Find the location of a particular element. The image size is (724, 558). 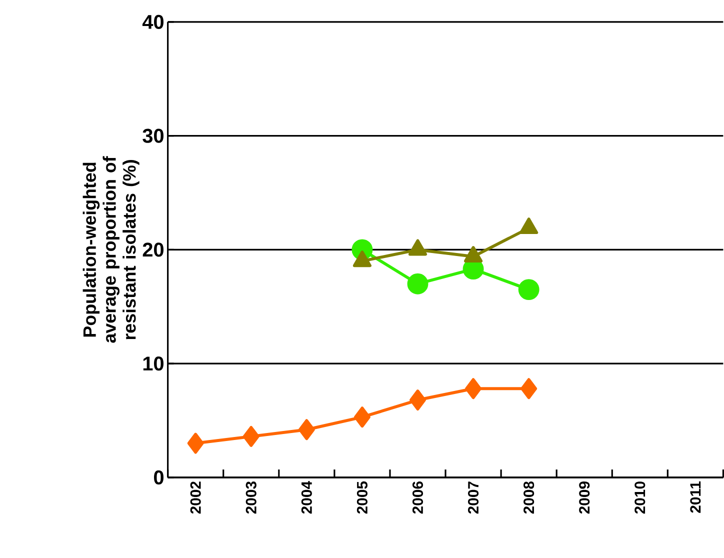

y-tick-label: 30 is located at coordinates (153, 135).